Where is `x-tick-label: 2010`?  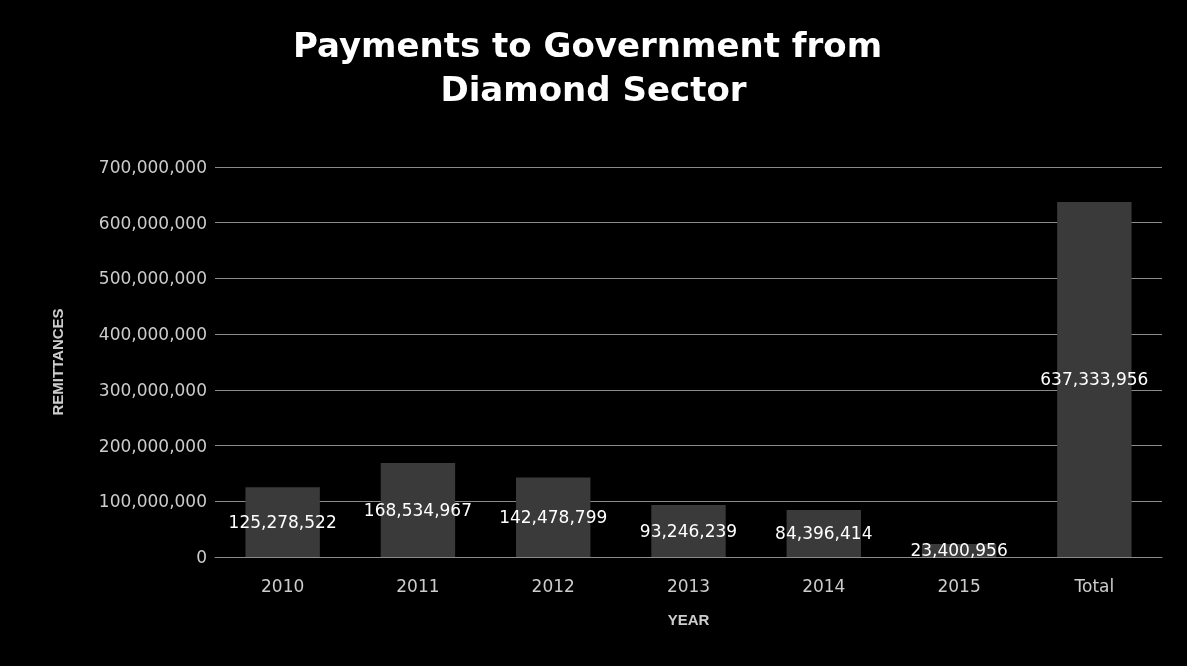 x-tick-label: 2010 is located at coordinates (283, 585).